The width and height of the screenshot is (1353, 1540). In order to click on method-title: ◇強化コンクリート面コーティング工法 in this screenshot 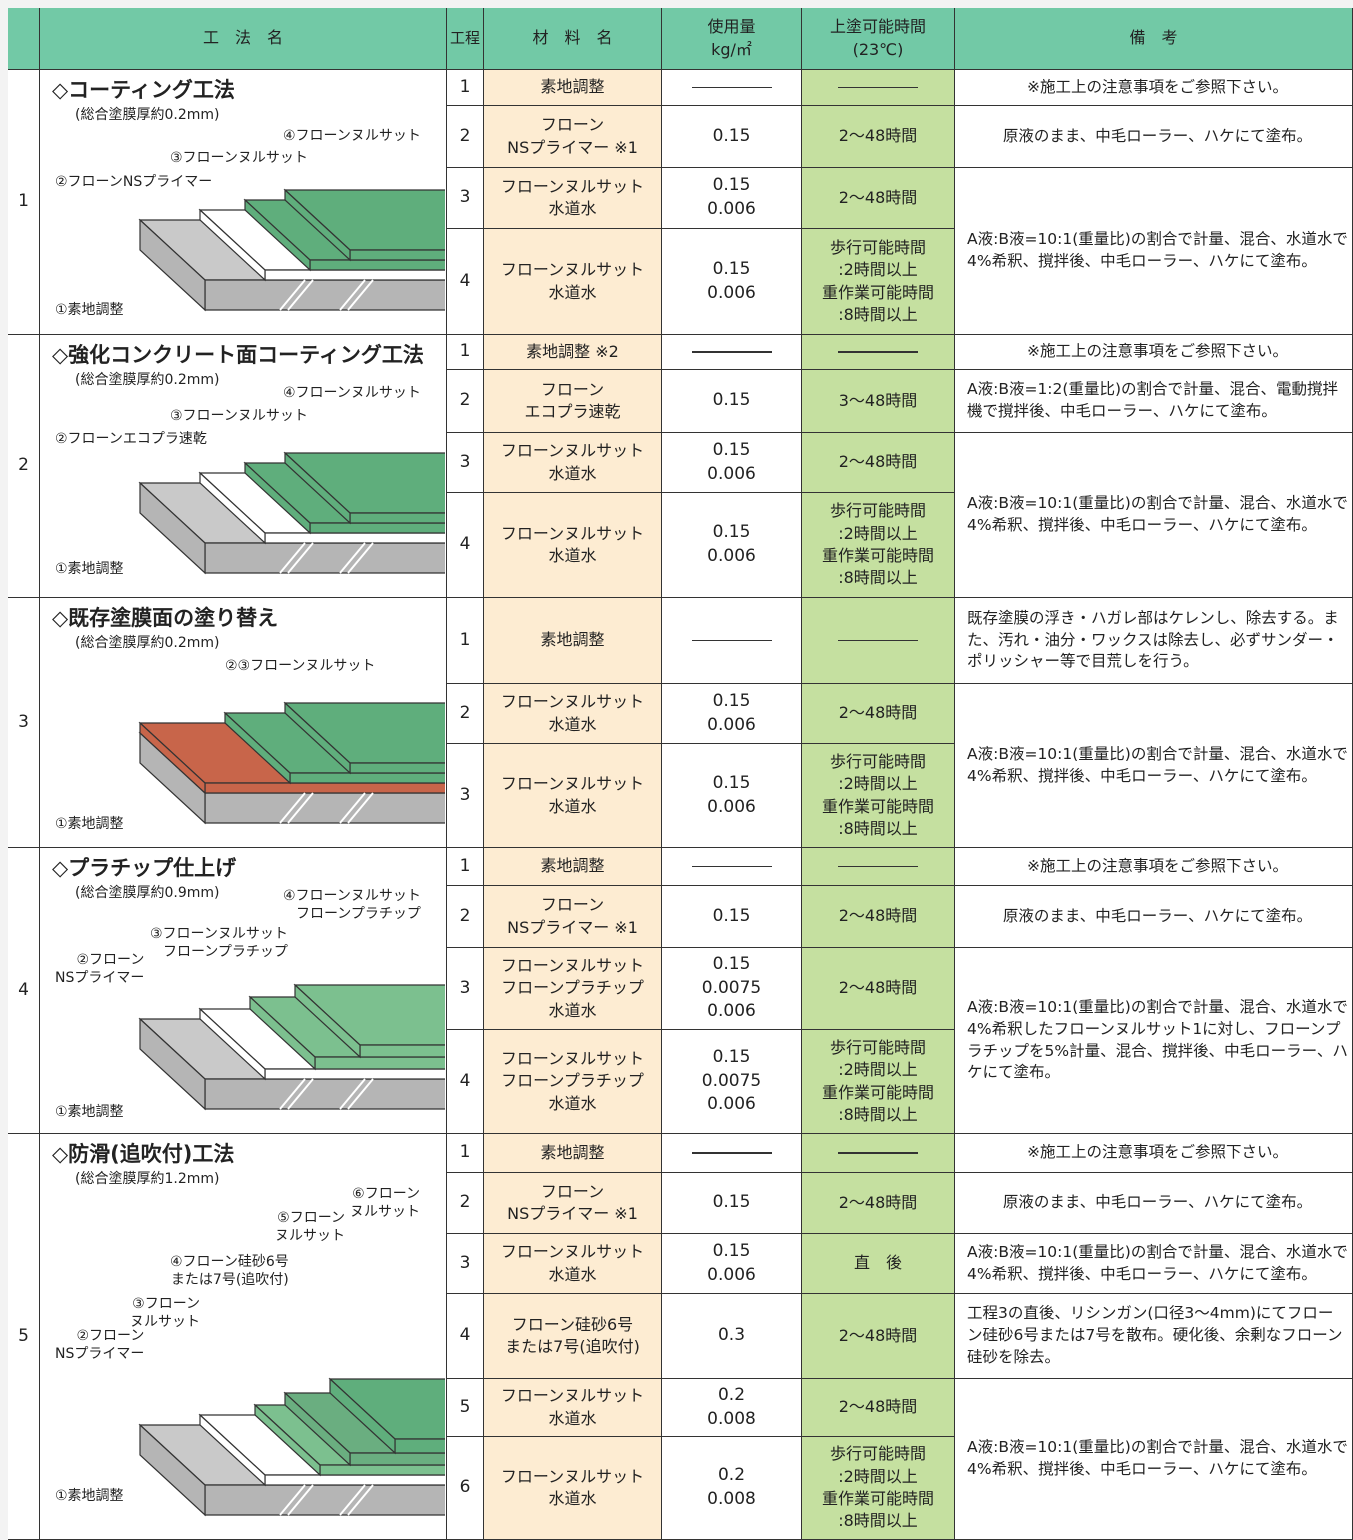, I will do `click(238, 355)`.